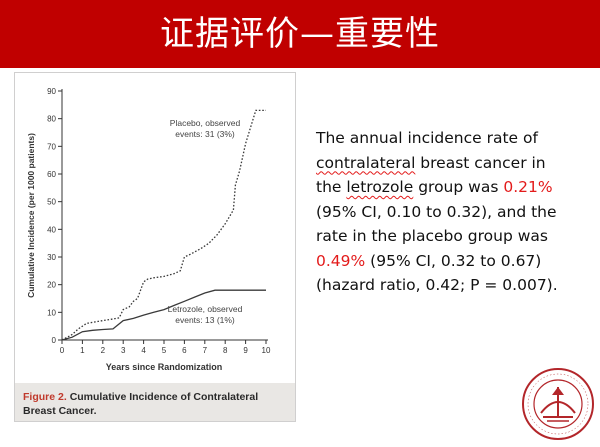 Image resolution: width=600 pixels, height=447 pixels. Describe the element at coordinates (164, 350) in the screenshot. I see `x-tick-label: 5` at that location.